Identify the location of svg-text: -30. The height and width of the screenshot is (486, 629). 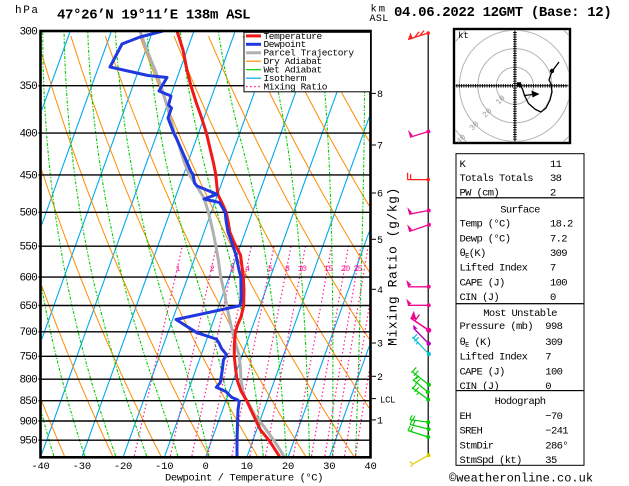
(82, 467).